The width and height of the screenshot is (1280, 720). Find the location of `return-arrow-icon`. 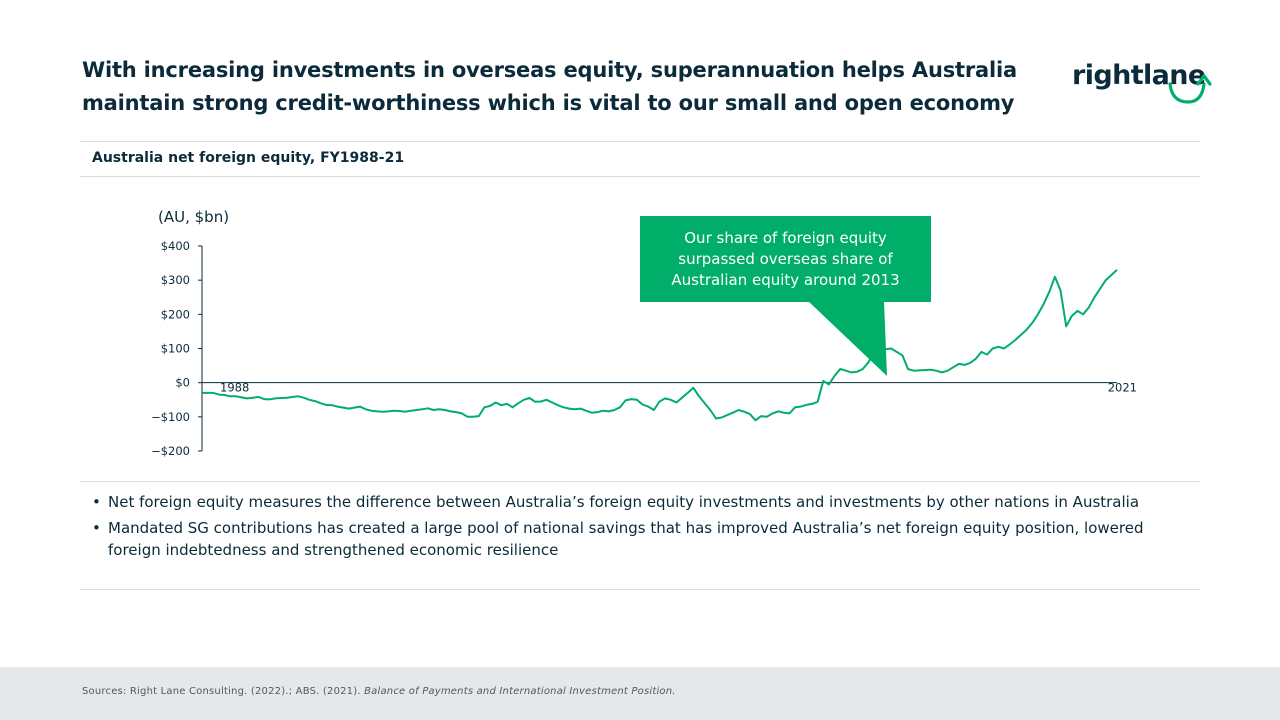

return-arrow-icon is located at coordinates (1190, 89).